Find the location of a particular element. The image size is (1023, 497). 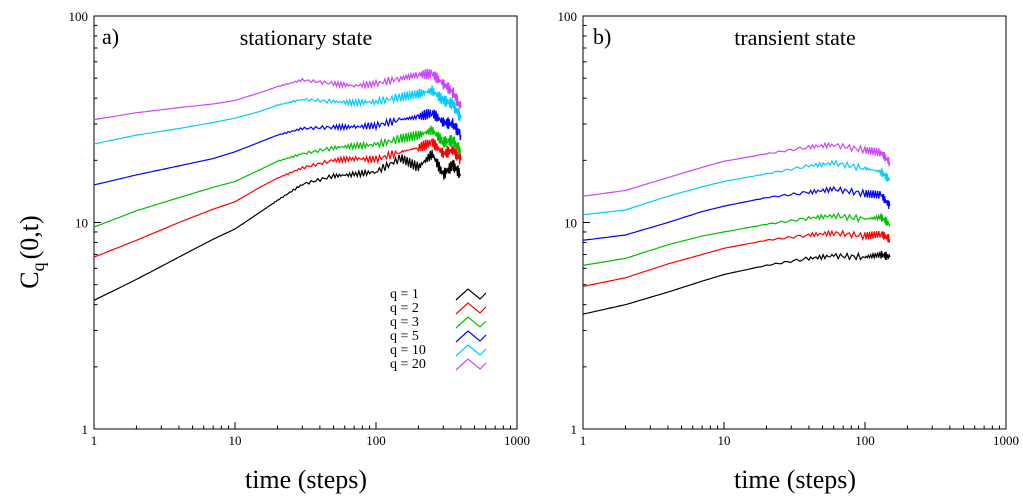

legend-label: q = 1 is located at coordinates (404, 294).